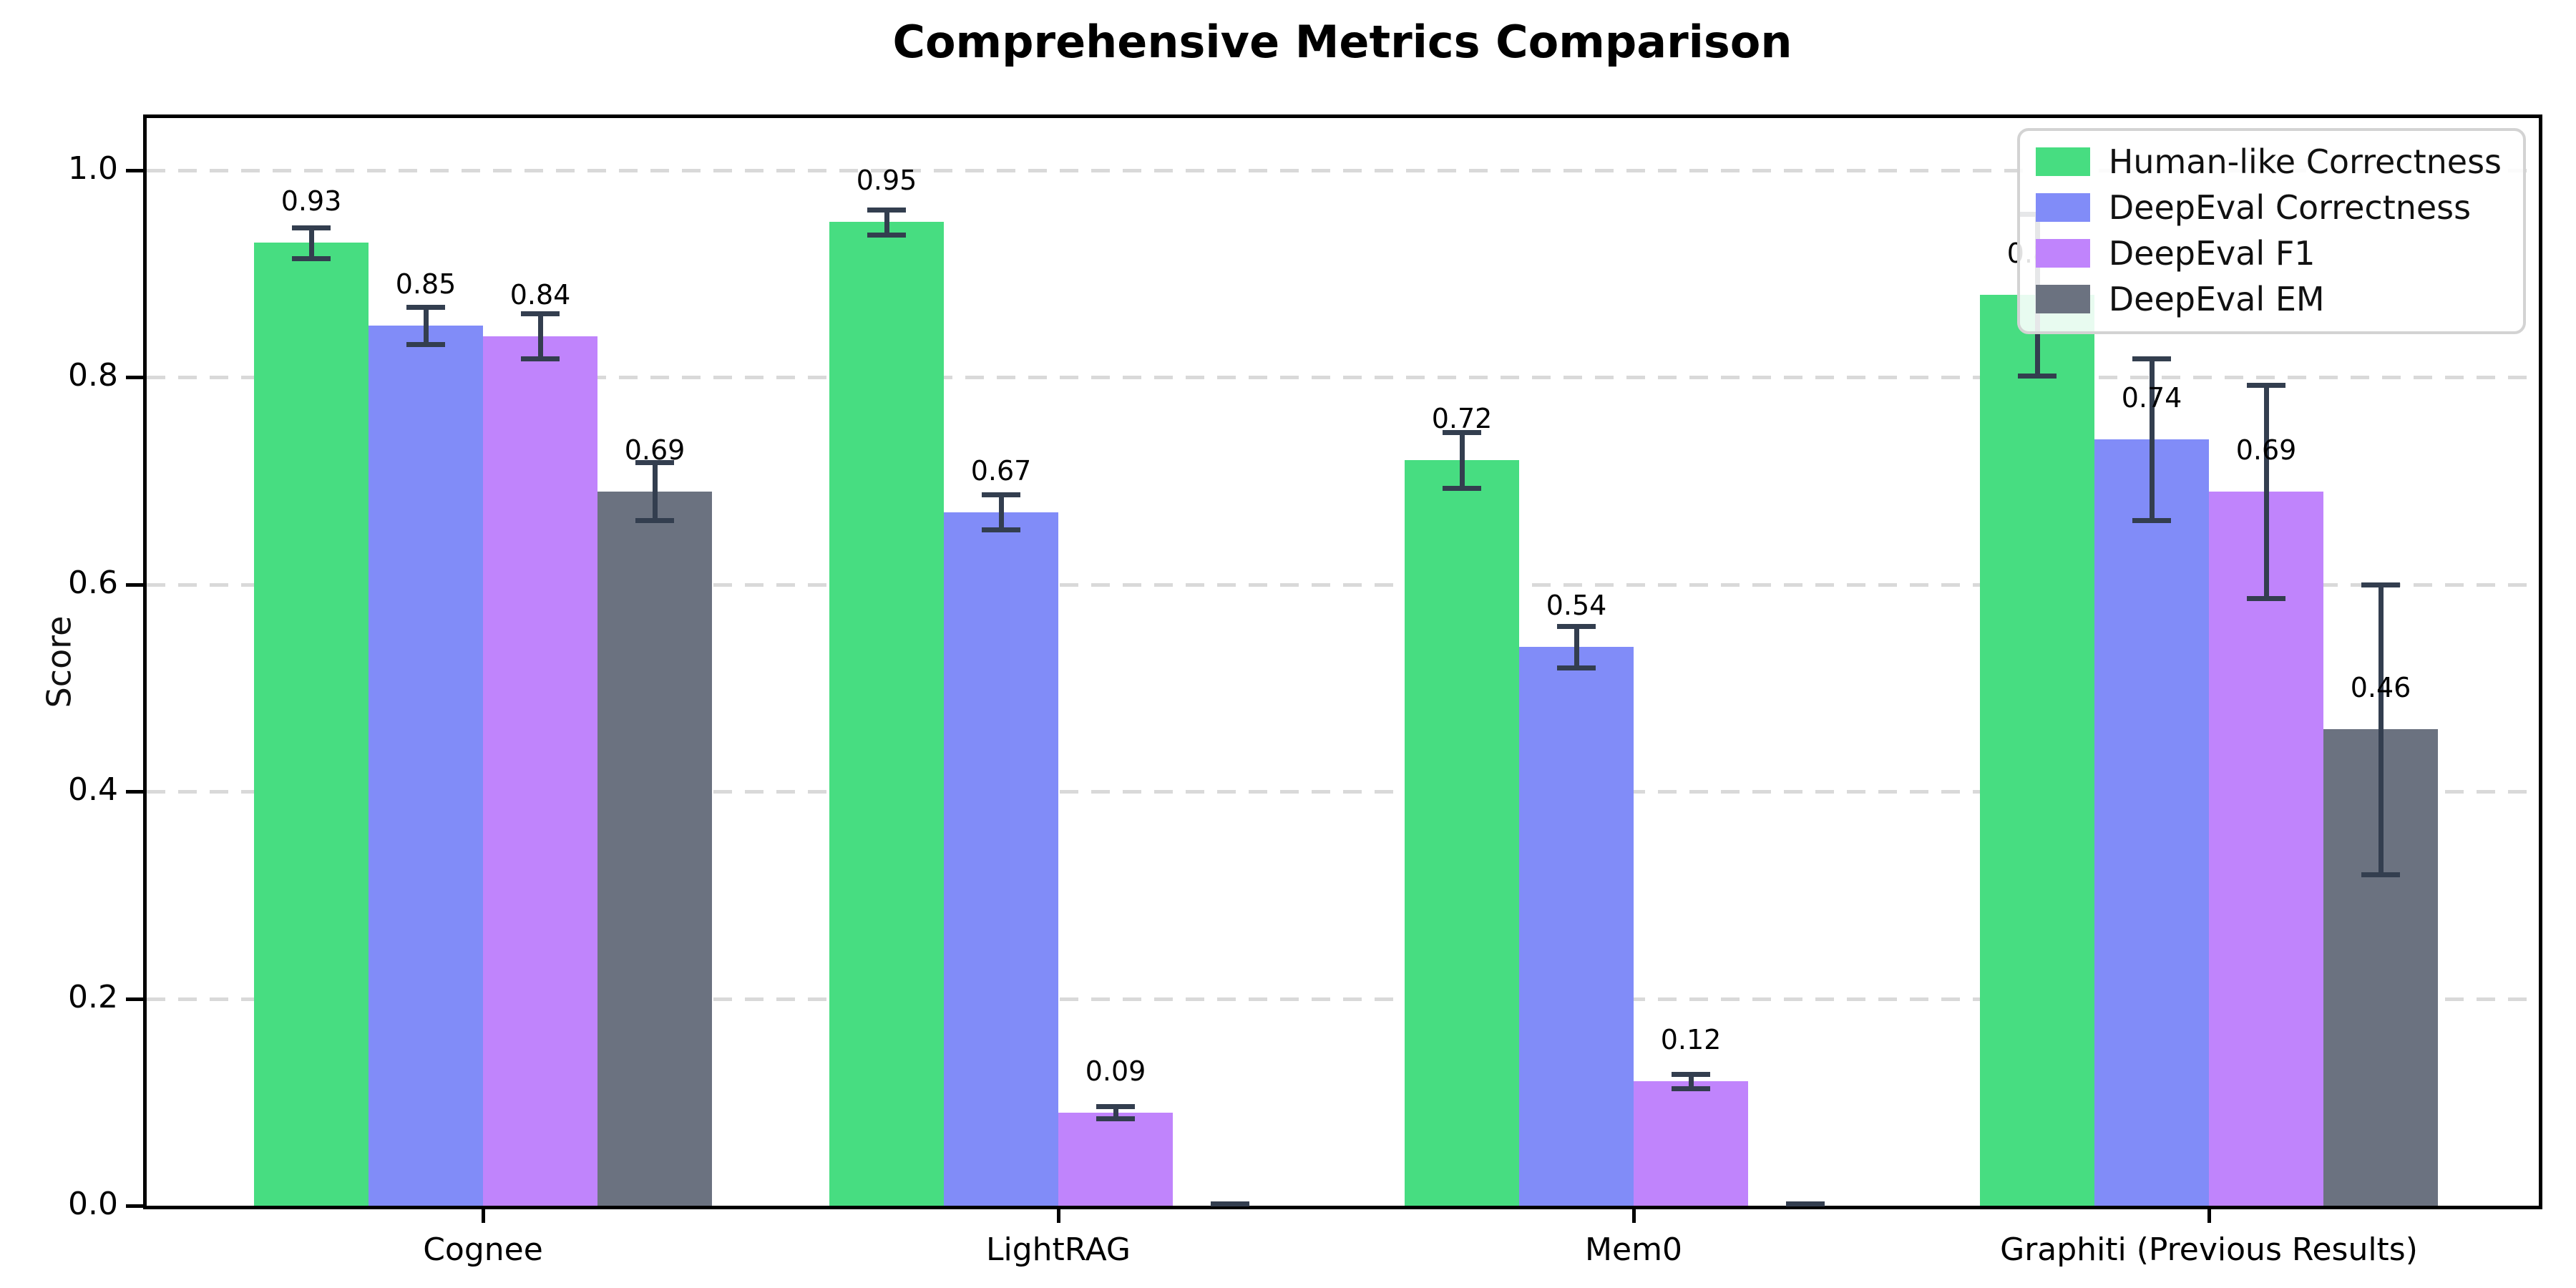 The image size is (2576, 1288). Describe the element at coordinates (1001, 470) in the screenshot. I see `bar-value-label: 0.67` at that location.